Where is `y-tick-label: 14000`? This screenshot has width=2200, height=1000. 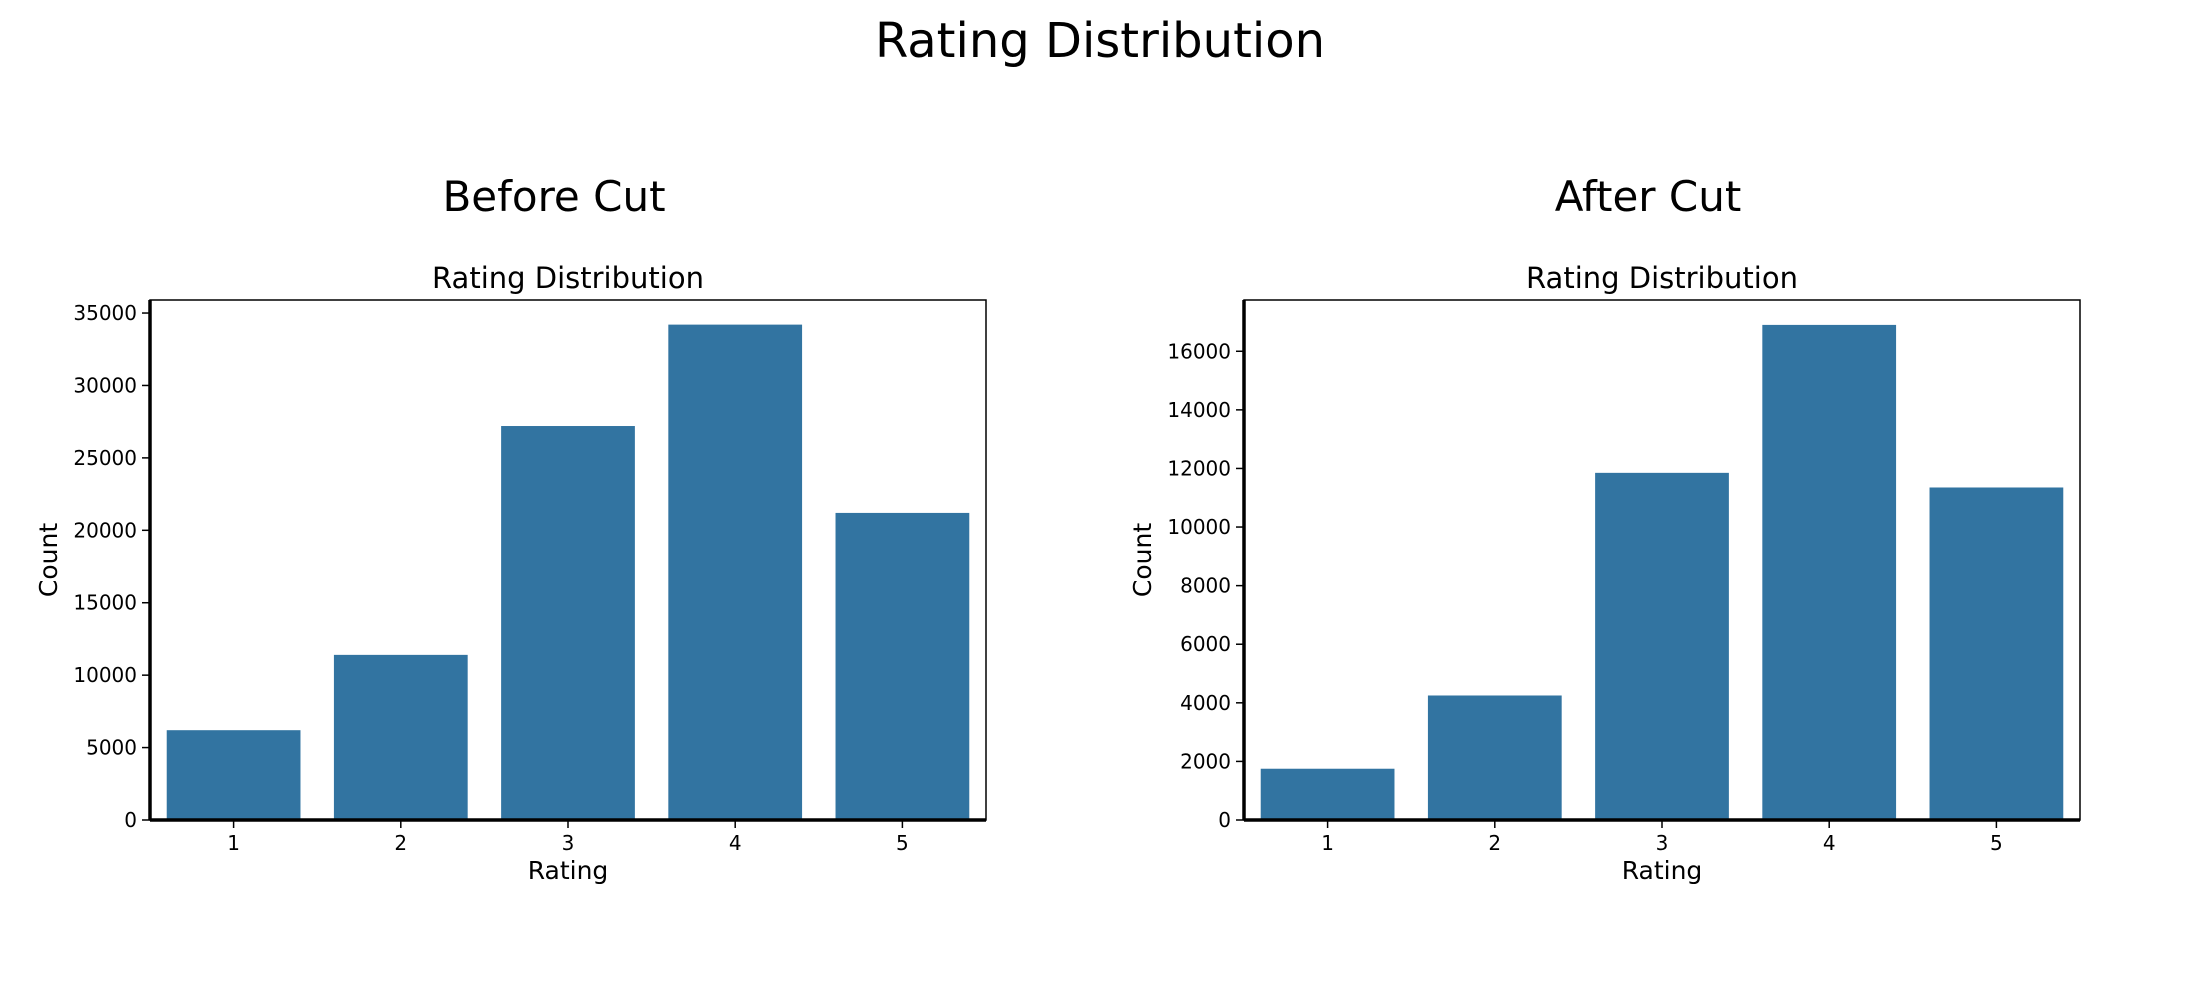
y-tick-label: 14000 is located at coordinates (1199, 410).